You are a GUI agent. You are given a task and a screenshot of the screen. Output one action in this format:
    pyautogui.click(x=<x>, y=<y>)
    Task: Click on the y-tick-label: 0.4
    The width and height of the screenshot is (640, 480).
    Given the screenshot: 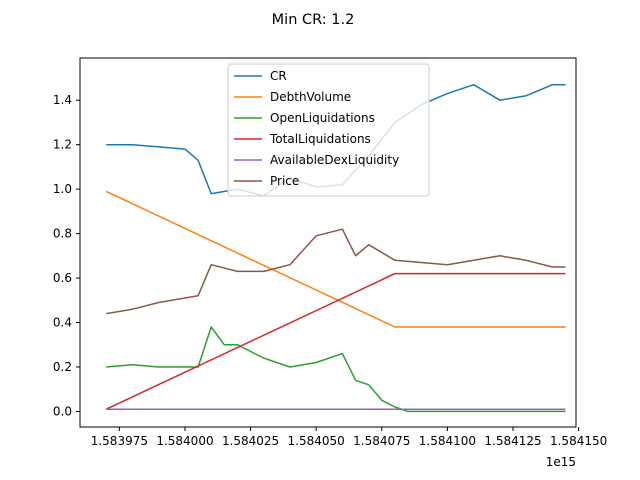 What is the action you would take?
    pyautogui.click(x=62, y=323)
    